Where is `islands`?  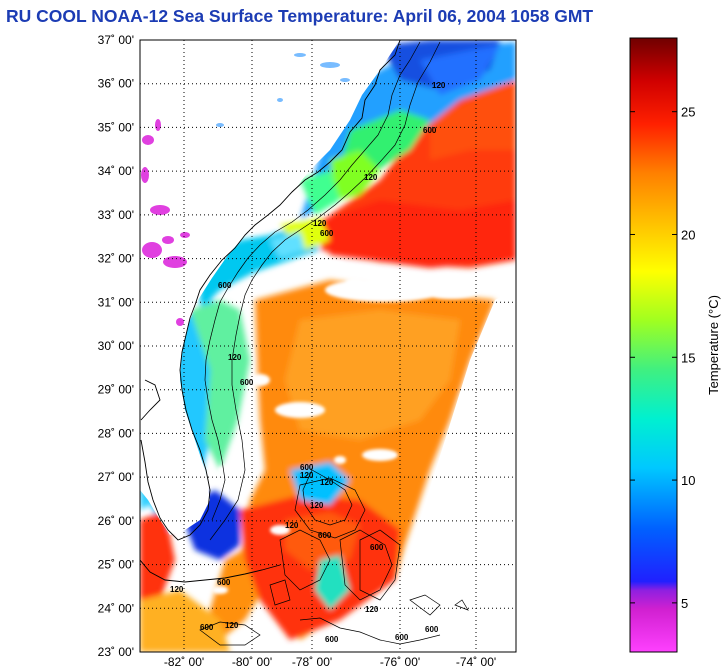
islands is located at coordinates (334, 612).